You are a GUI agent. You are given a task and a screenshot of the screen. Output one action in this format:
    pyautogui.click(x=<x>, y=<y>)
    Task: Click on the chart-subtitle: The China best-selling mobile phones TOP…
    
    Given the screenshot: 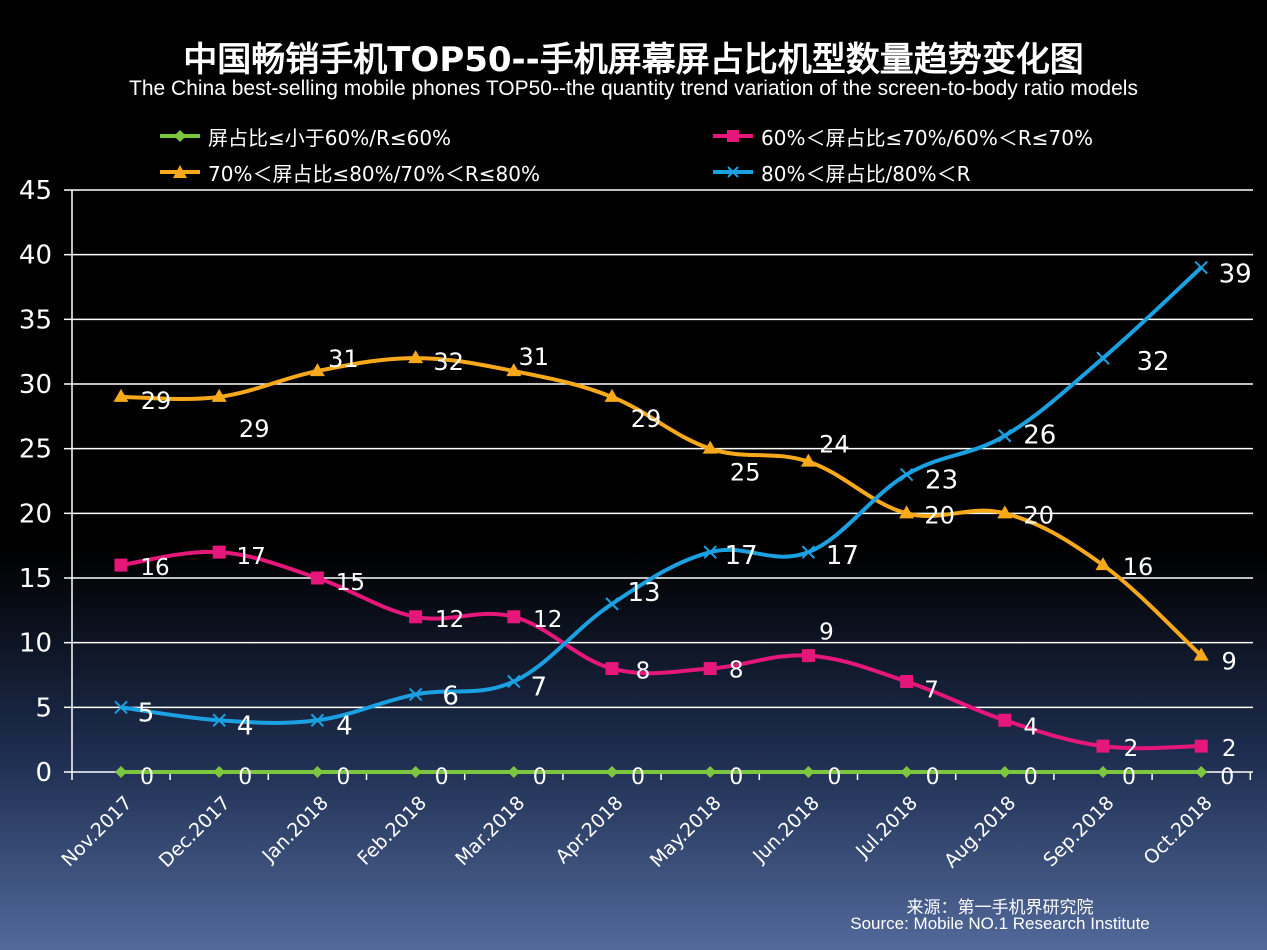 What is the action you would take?
    pyautogui.click(x=633, y=88)
    